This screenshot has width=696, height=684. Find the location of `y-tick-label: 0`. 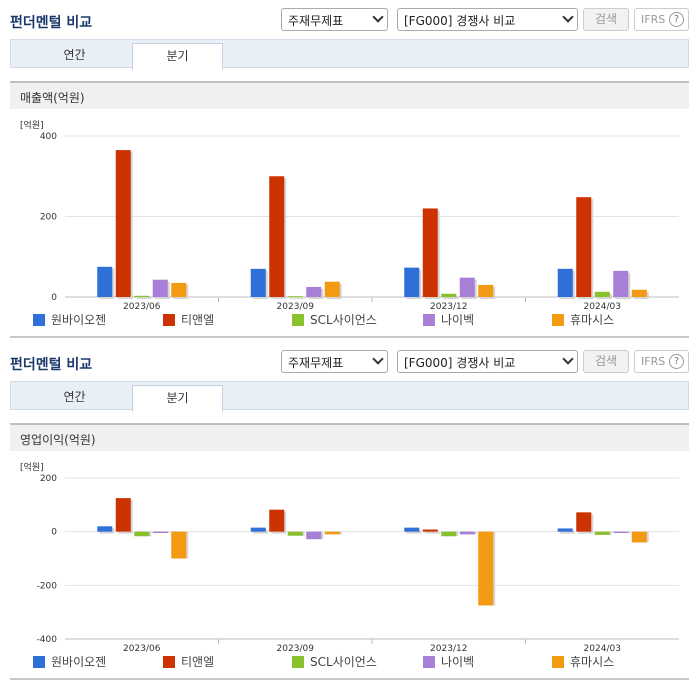

y-tick-label: 0 is located at coordinates (54, 298).